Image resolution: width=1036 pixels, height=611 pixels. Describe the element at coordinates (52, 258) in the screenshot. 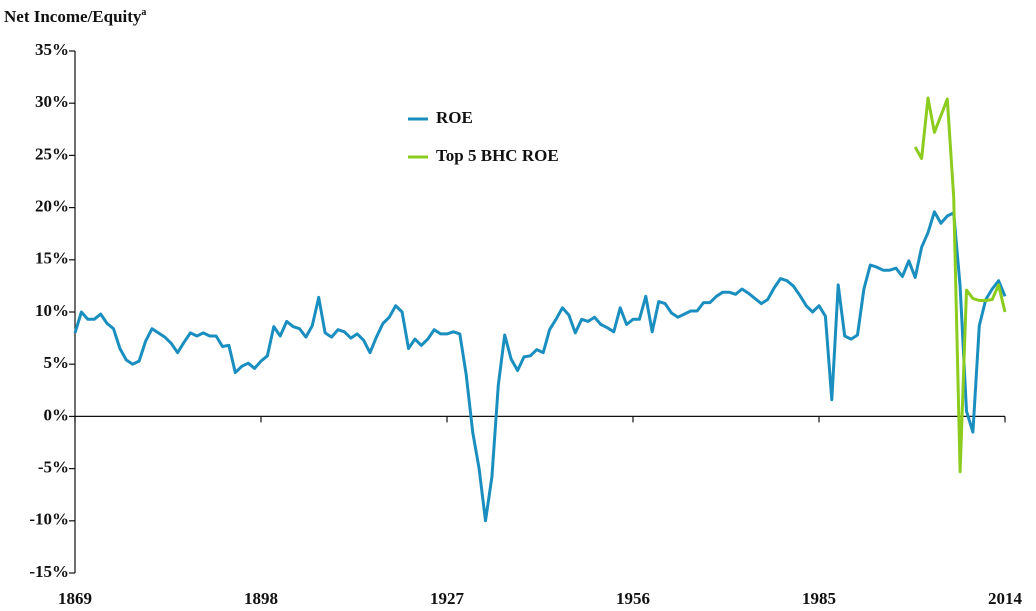

I see `y-tick-label: 15%` at that location.